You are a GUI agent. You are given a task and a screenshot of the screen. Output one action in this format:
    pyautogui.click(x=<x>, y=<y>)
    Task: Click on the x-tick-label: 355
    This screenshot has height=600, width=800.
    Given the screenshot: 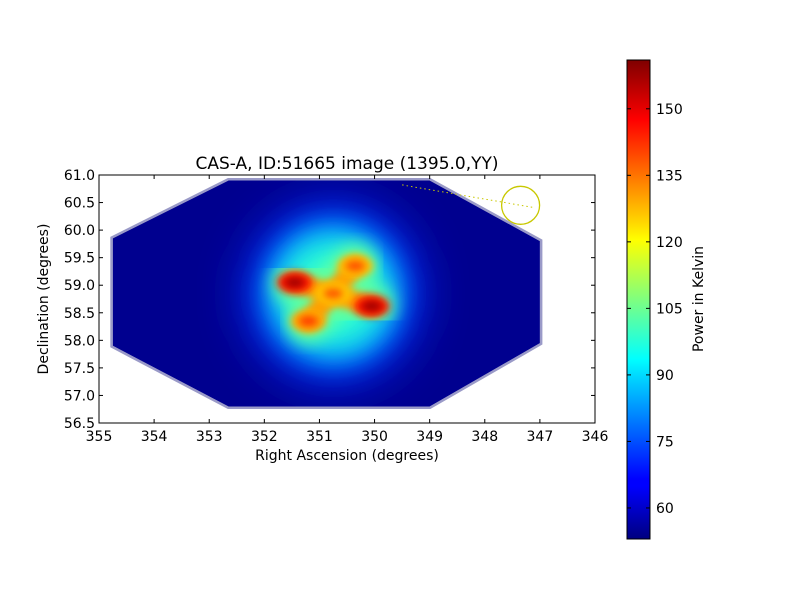 What is the action you would take?
    pyautogui.click(x=99, y=437)
    